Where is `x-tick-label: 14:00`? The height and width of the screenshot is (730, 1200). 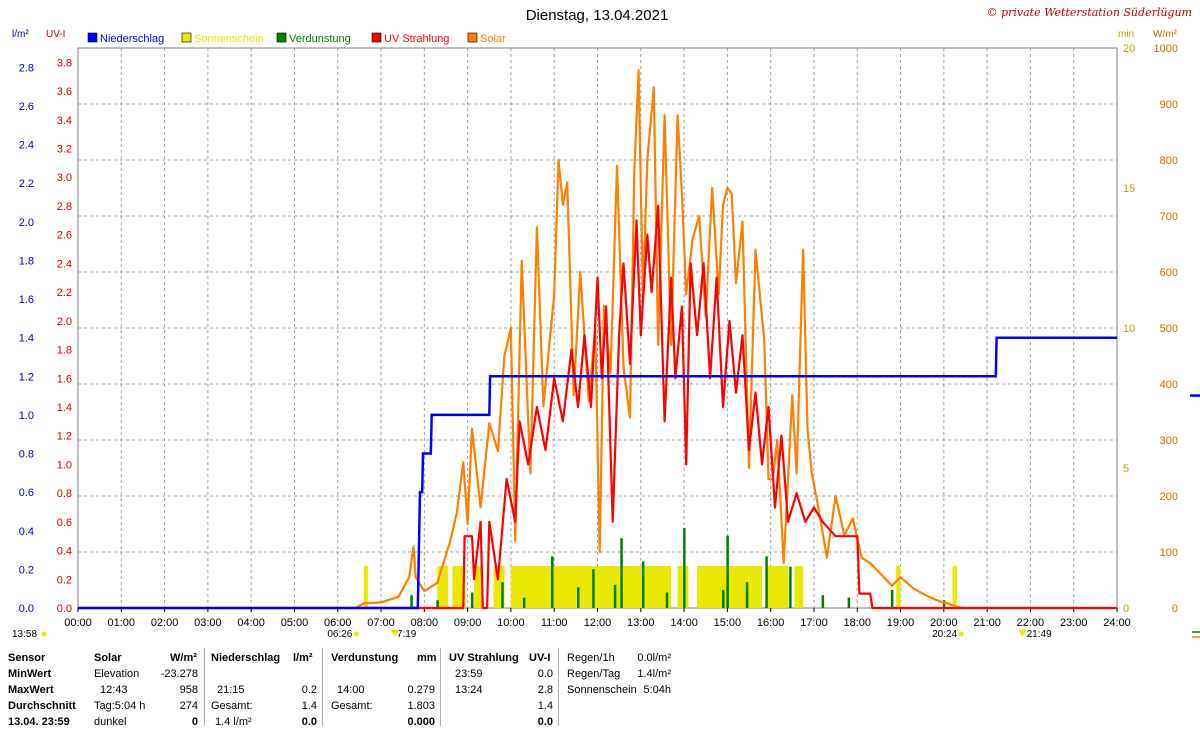
x-tick-label: 14:00 is located at coordinates (684, 623).